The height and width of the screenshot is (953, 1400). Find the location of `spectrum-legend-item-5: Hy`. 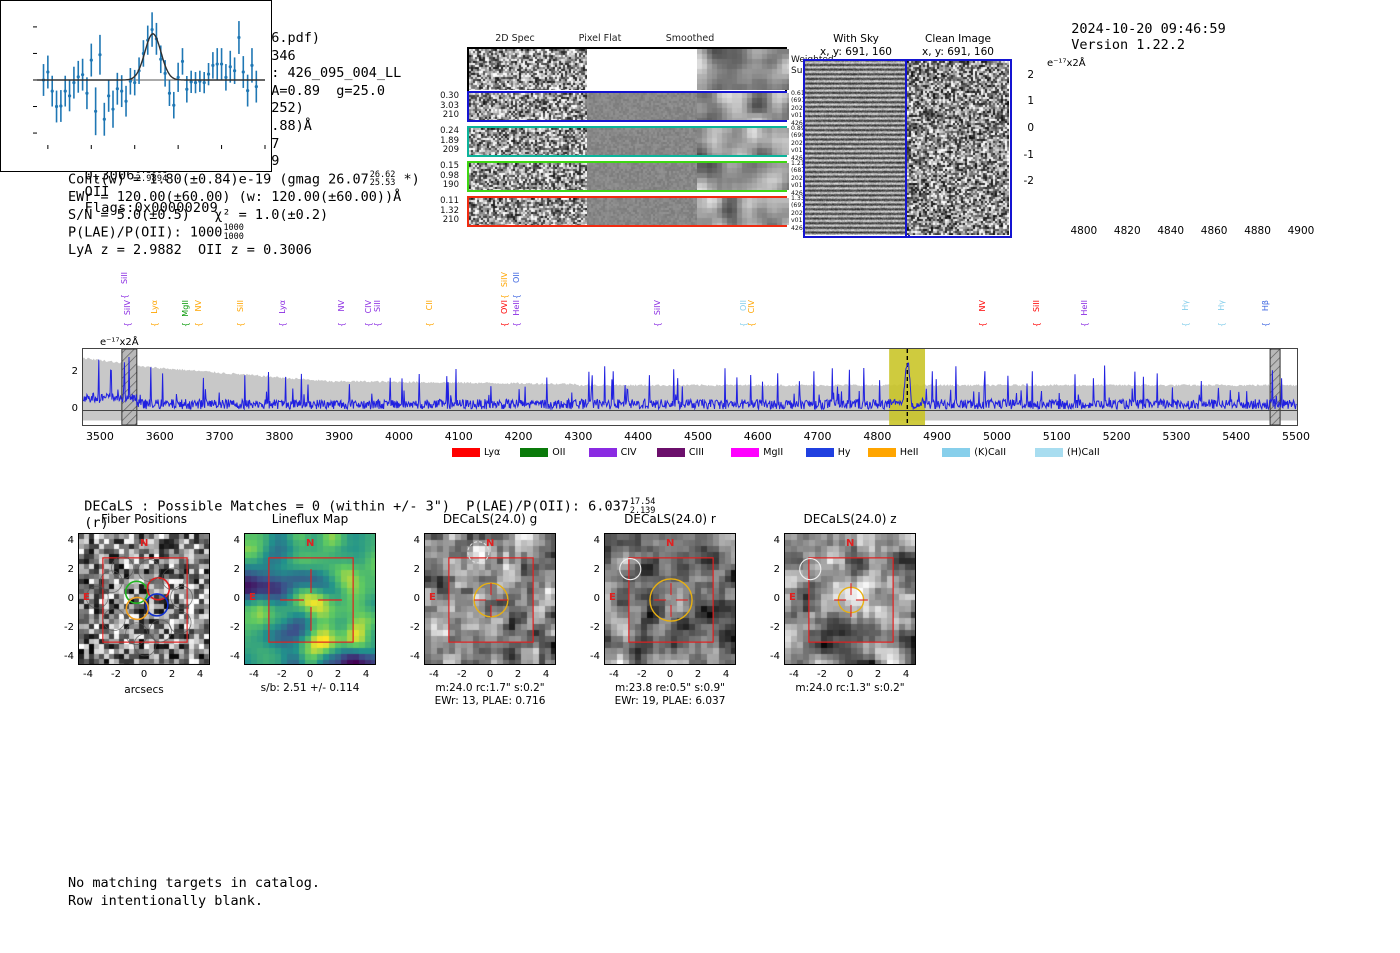

spectrum-legend-item-5: Hy is located at coordinates (827, 452).